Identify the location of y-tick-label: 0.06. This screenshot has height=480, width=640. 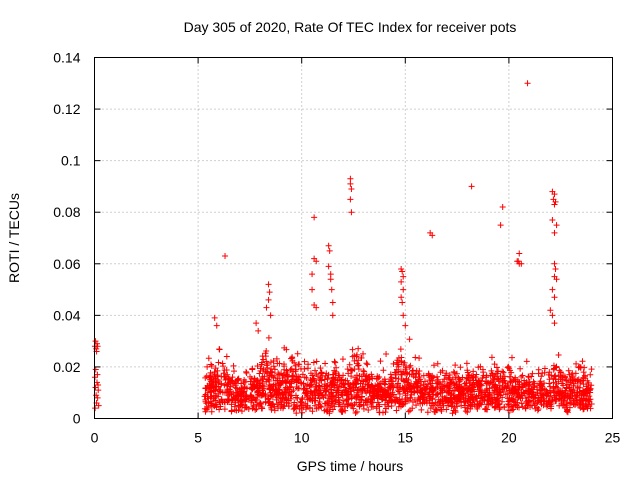
(66, 264).